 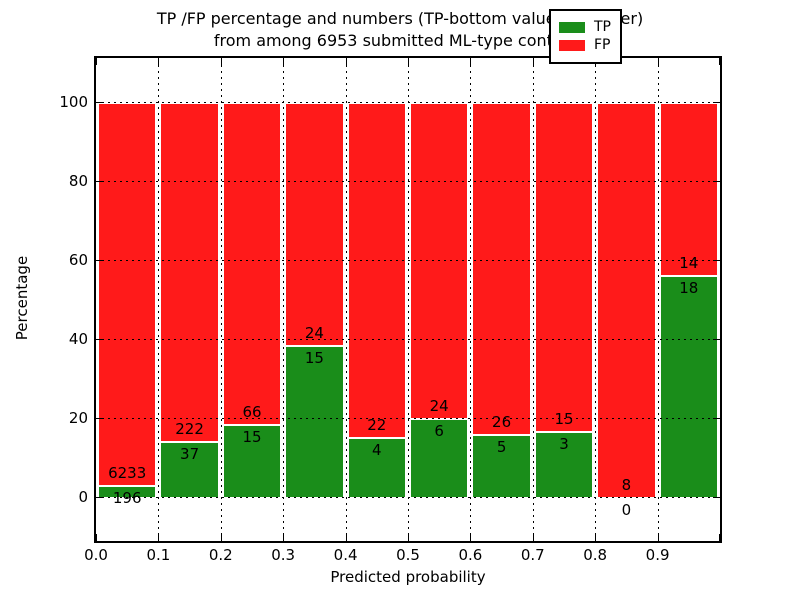 What do you see at coordinates (22, 298) in the screenshot?
I see `y-axis-label: Percentage` at bounding box center [22, 298].